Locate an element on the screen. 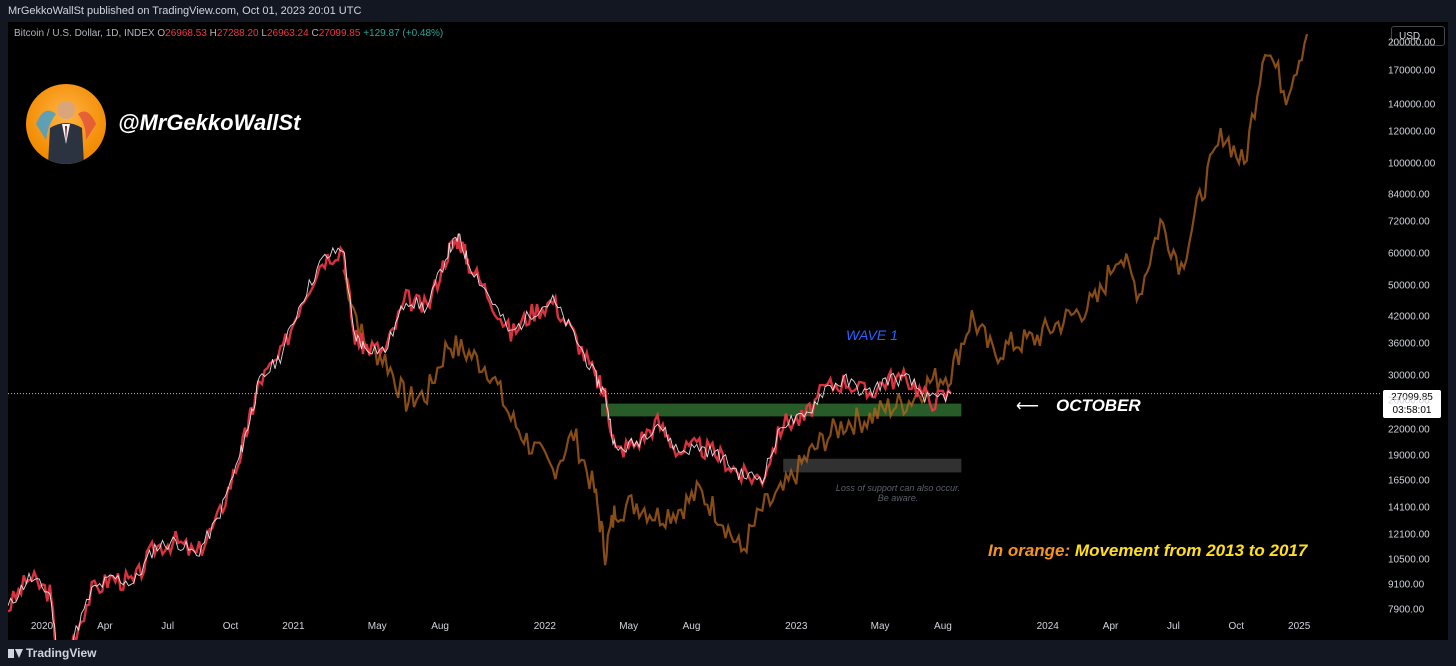 Image resolution: width=1456 pixels, height=666 pixels. orange-legend: In orange: Movement from 2013 to 2017 is located at coordinates (1147, 551).